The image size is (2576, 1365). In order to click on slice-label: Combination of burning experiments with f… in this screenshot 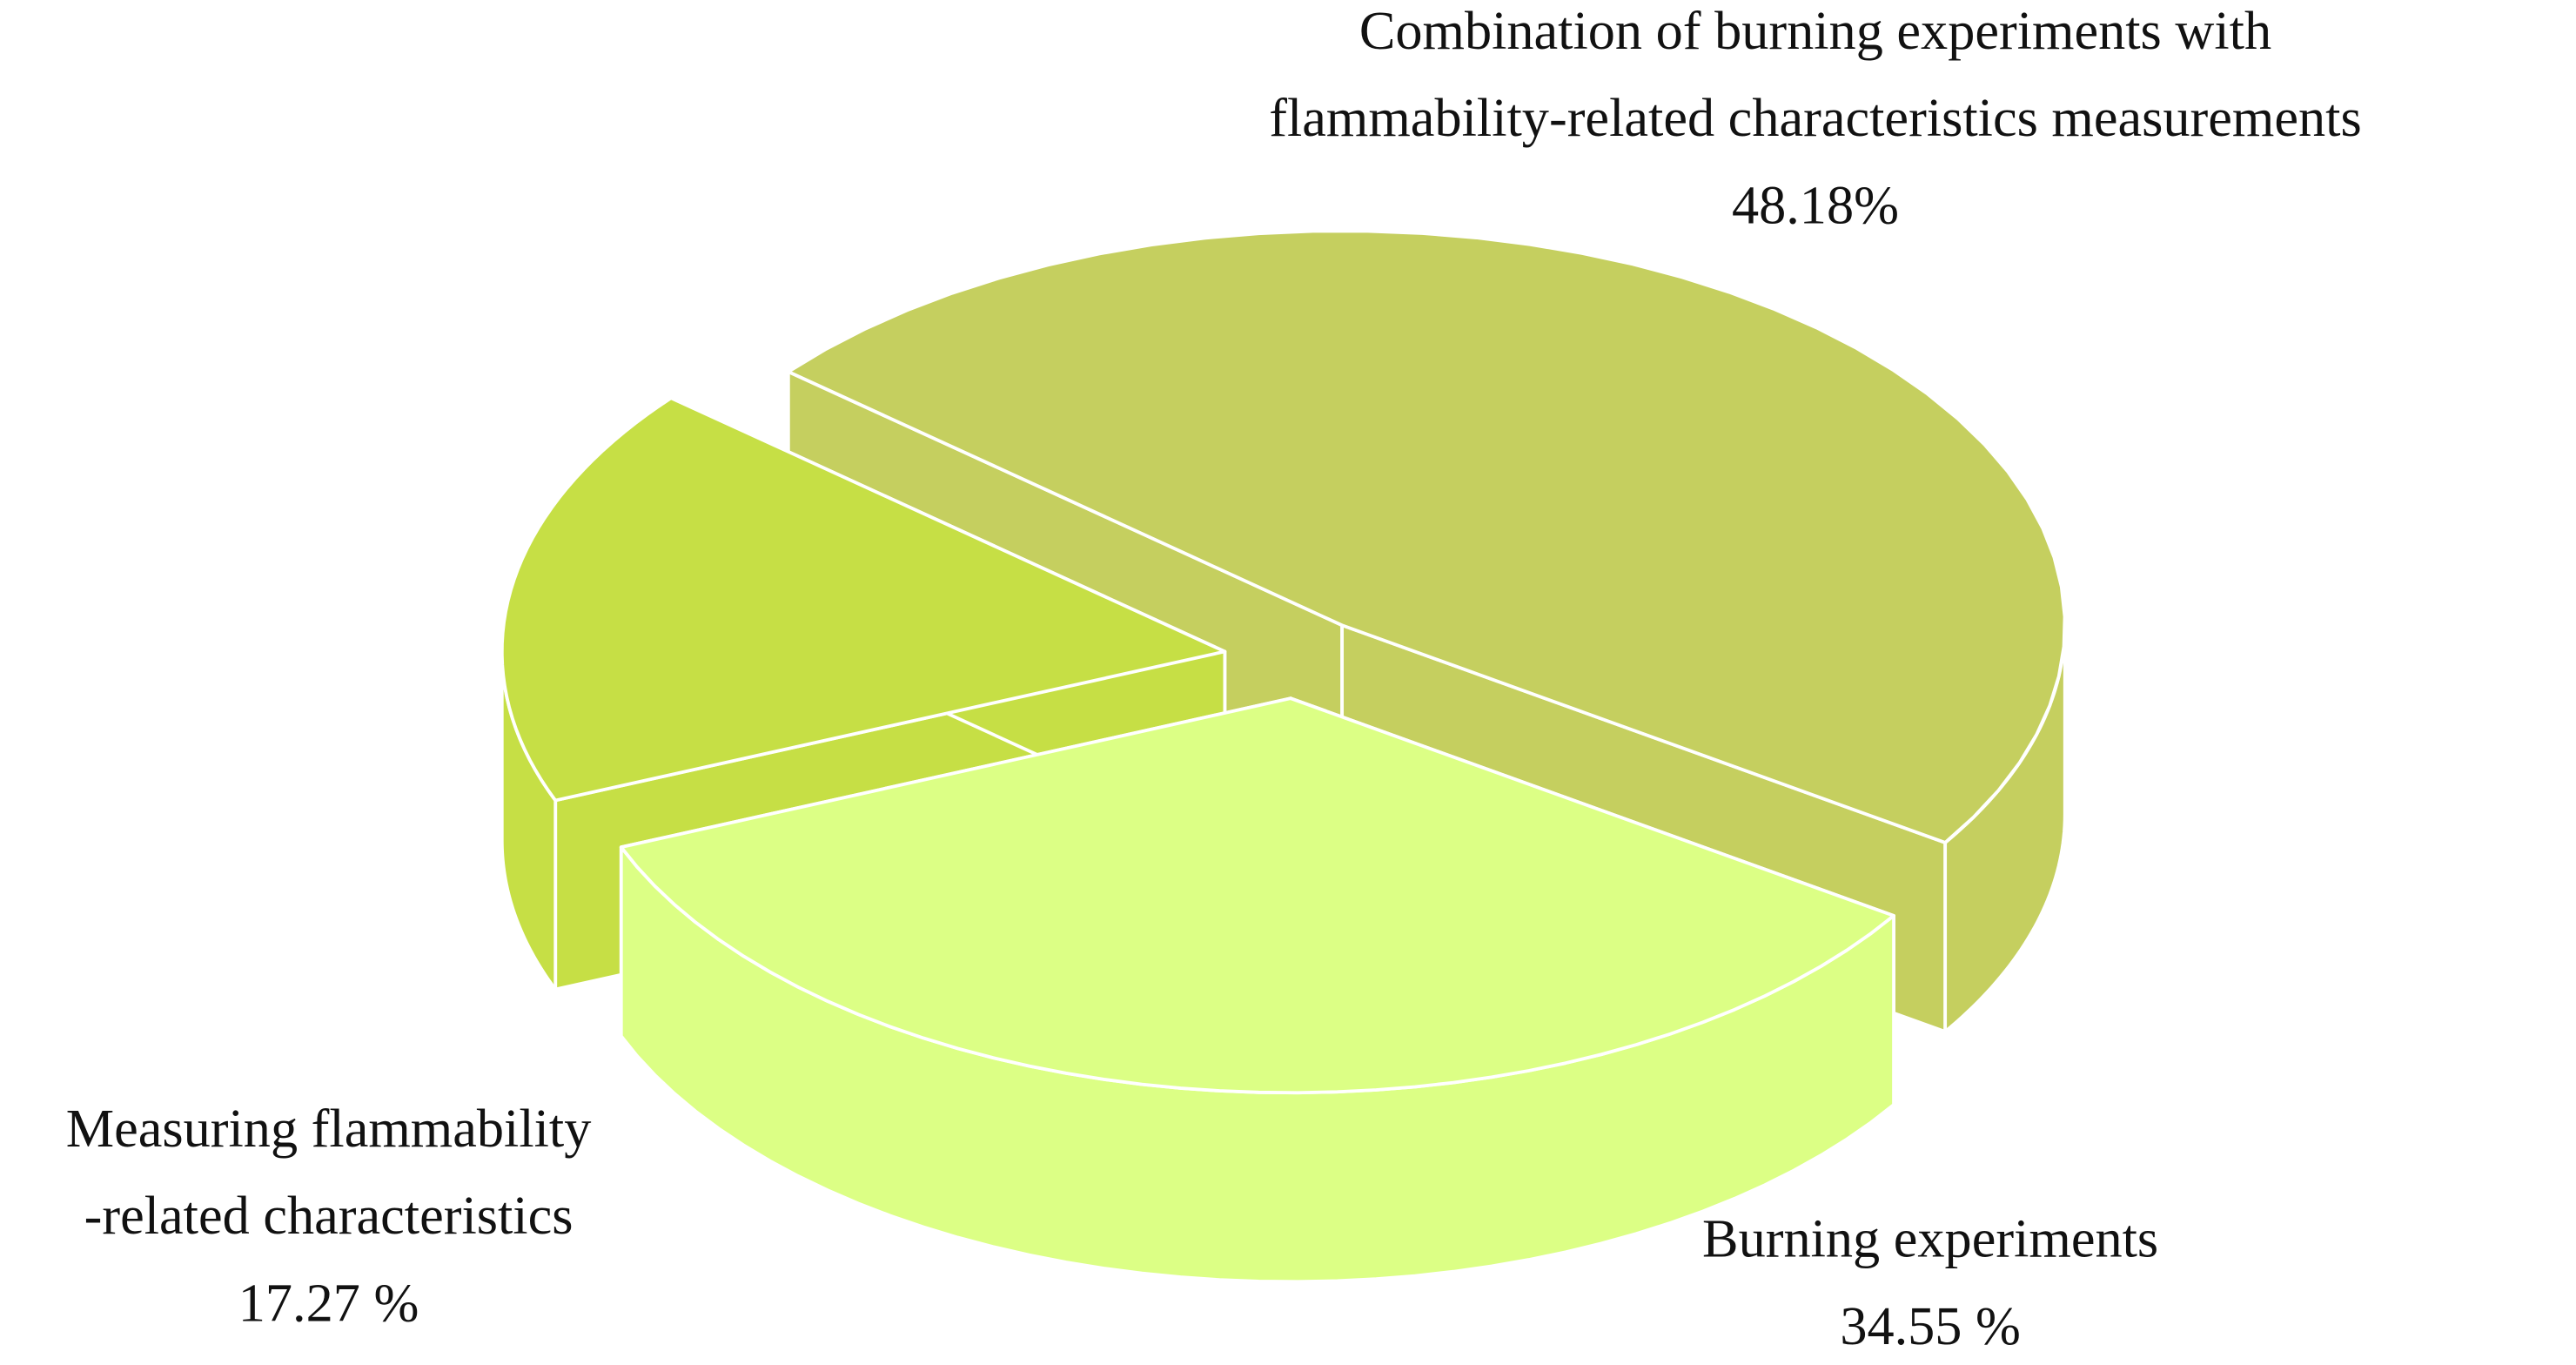, I will do `click(1815, 74)`.